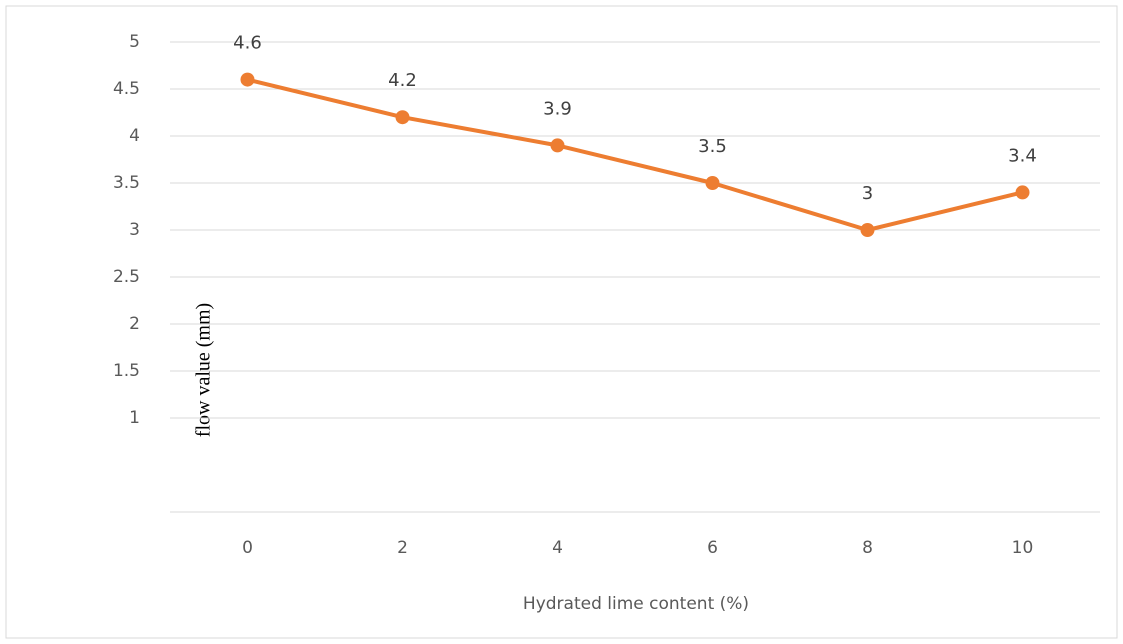 This screenshot has width=1123, height=644. Describe the element at coordinates (557, 108) in the screenshot. I see `data-label: 3.9` at that location.